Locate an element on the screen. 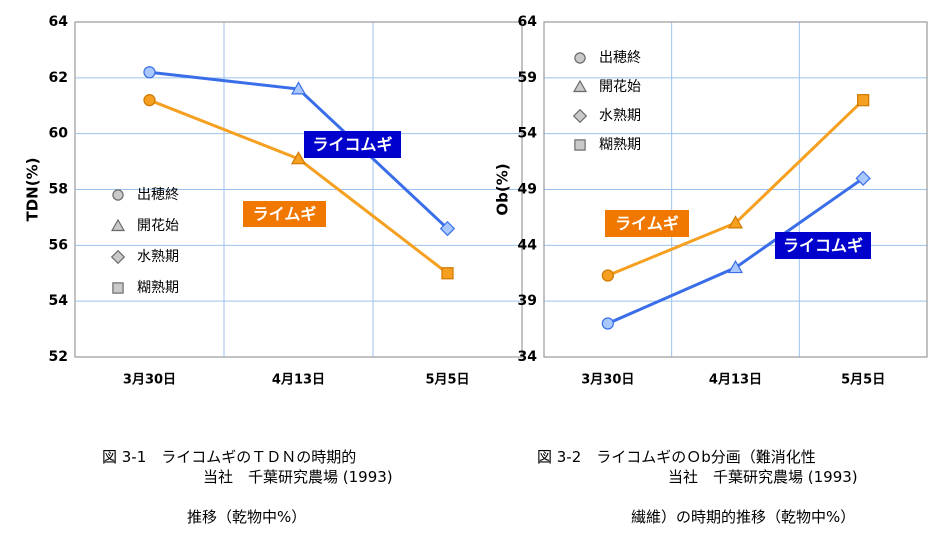  chart1-caption-line1: 図 3-1 ライコムギのＴＤＮの時期的 is located at coordinates (229, 457).